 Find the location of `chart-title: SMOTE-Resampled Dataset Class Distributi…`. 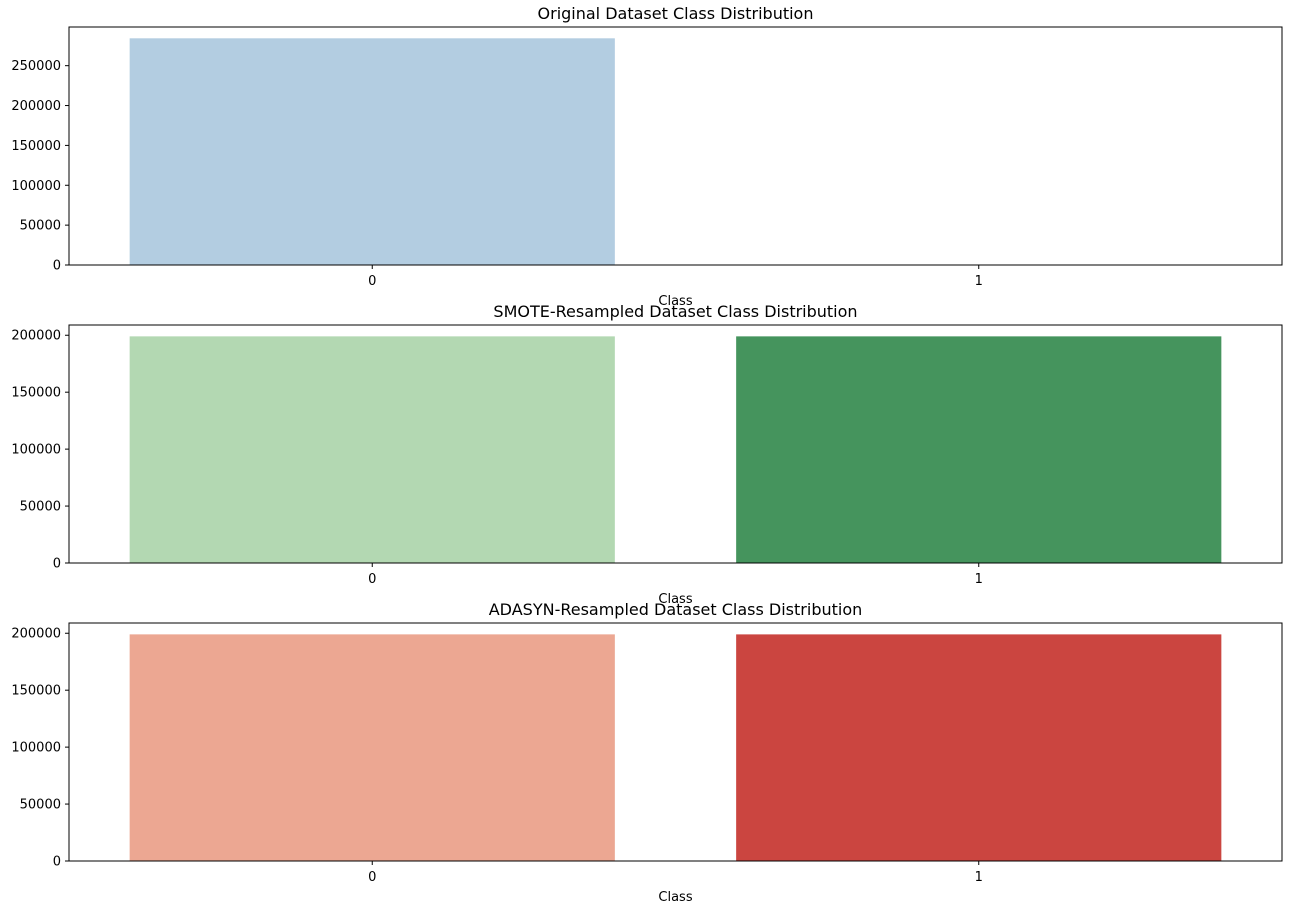

chart-title: SMOTE-Resampled Dataset Class Distributi… is located at coordinates (675, 311).